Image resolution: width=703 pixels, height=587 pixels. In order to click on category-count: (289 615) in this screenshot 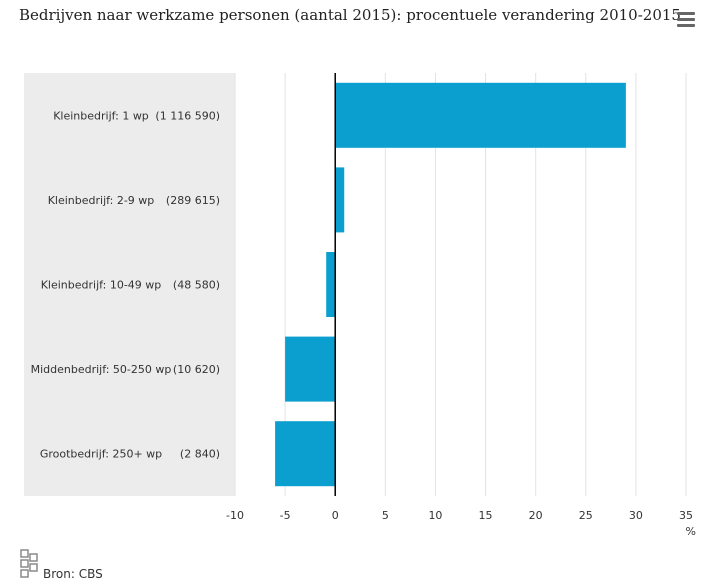, I will do `click(193, 200)`.